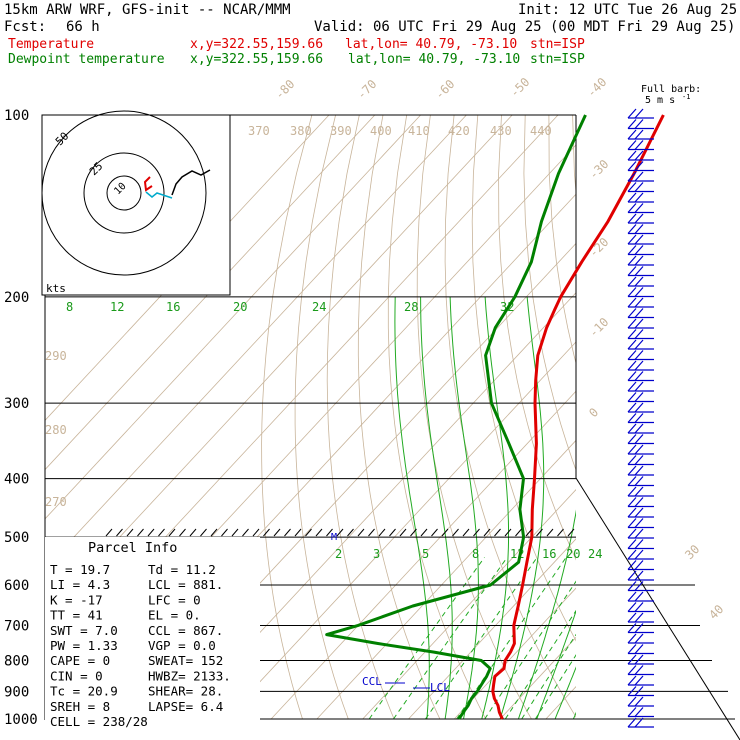  What do you see at coordinates (338, 554) in the screenshot?
I see `mixing-ratio-label: 2` at bounding box center [338, 554].